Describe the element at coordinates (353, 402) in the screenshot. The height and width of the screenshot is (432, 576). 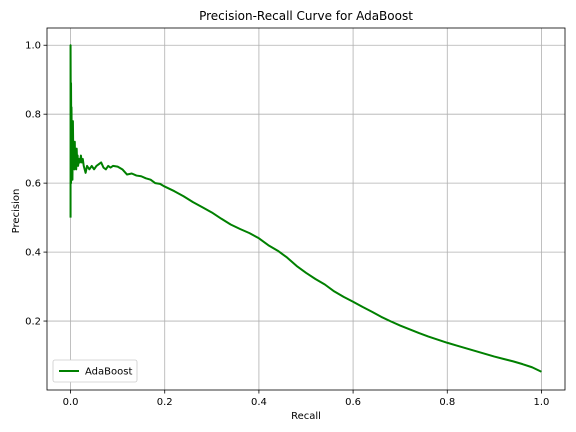
I see `x-tick-label: 0.6` at that location.